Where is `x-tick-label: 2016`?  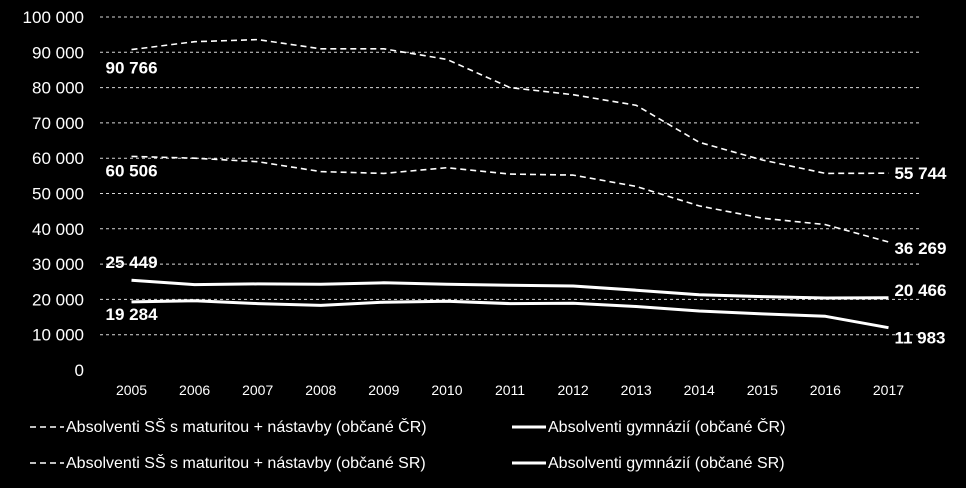
x-tick-label: 2016 is located at coordinates (825, 390).